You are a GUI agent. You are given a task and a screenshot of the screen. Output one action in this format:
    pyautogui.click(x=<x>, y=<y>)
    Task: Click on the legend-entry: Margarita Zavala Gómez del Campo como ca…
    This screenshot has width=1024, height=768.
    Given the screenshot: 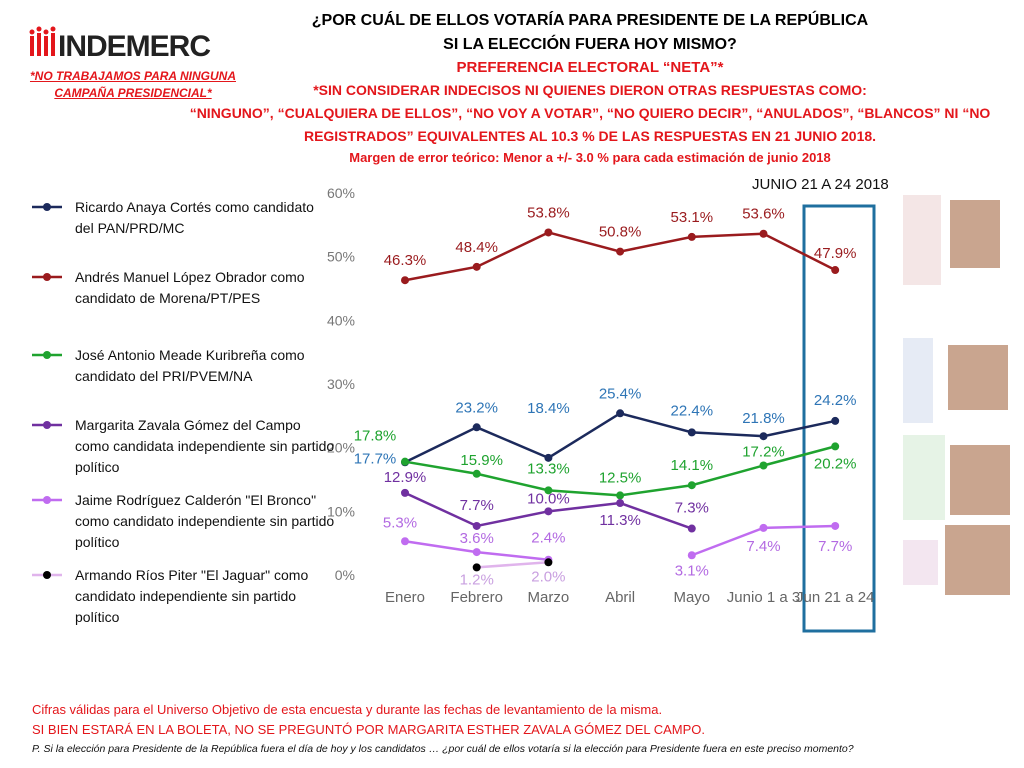 What is the action you would take?
    pyautogui.click(x=205, y=446)
    